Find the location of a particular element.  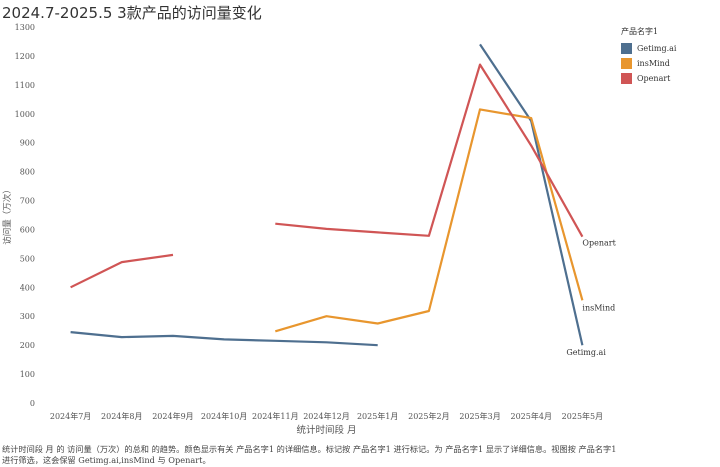

y-tick-label: 700 is located at coordinates (27, 201).